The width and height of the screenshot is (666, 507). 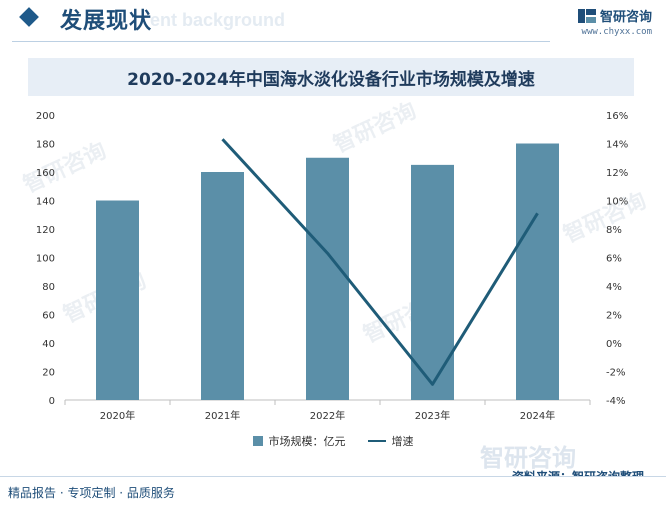 What do you see at coordinates (333, 491) in the screenshot?
I see `page-footer: 精品报告 · 专项定制 · 品质服务` at bounding box center [333, 491].